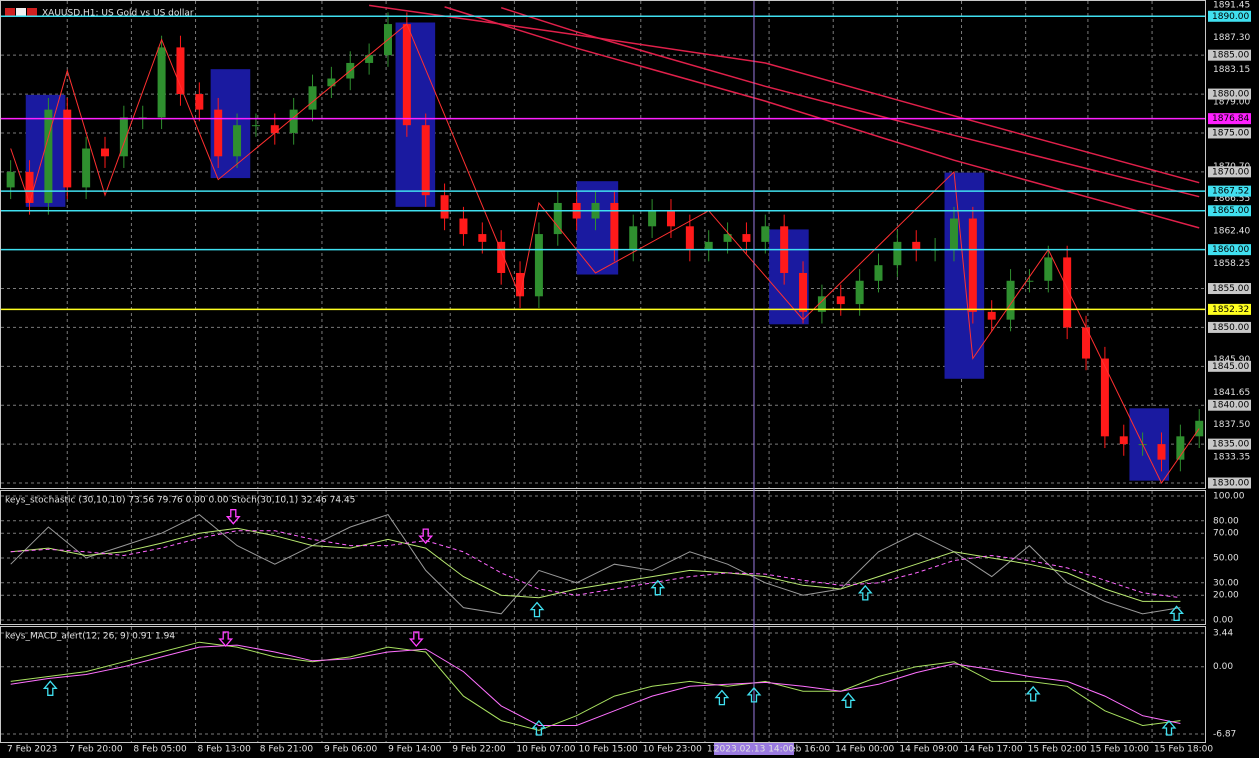 The image size is (1259, 758). Describe the element at coordinates (864, 750) in the screenshot. I see `x-tick-label: 14 Feb 00:00` at that location.